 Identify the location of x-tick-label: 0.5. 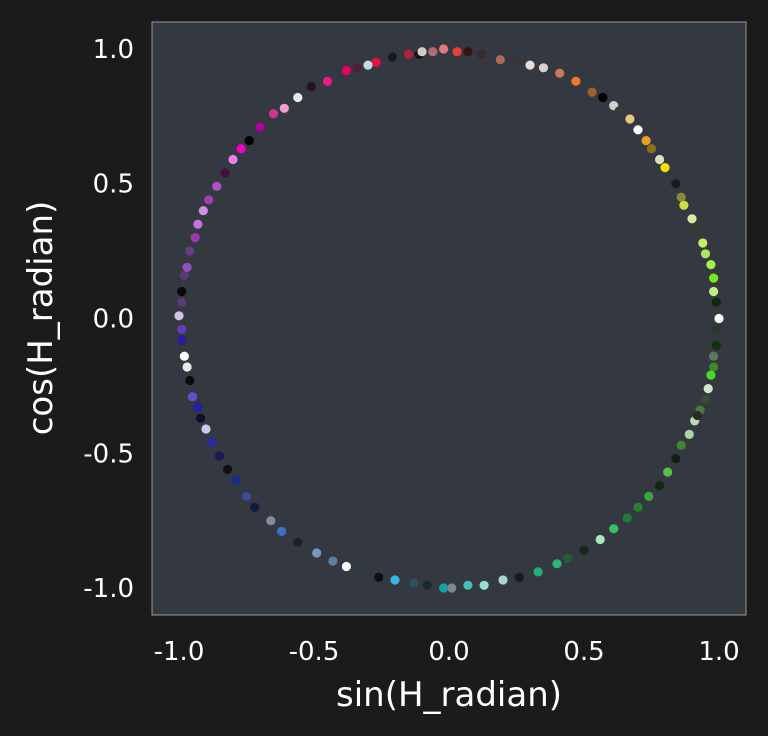
(583, 652).